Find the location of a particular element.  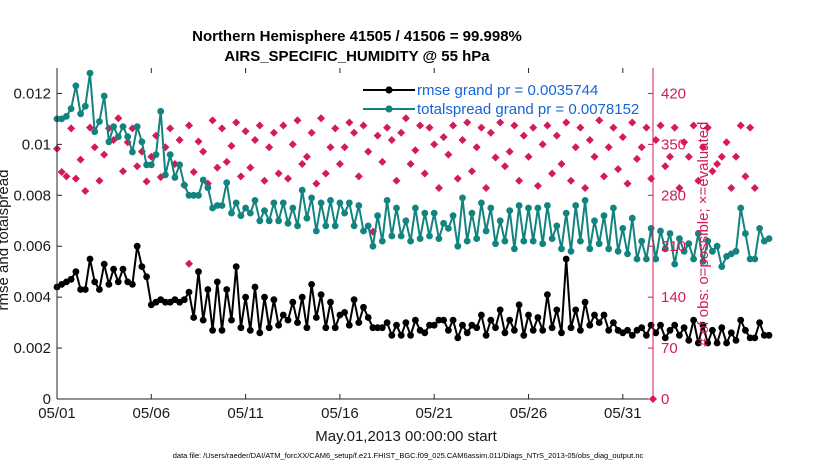

y-tick-label-2: 0.004 is located at coordinates (32, 297).